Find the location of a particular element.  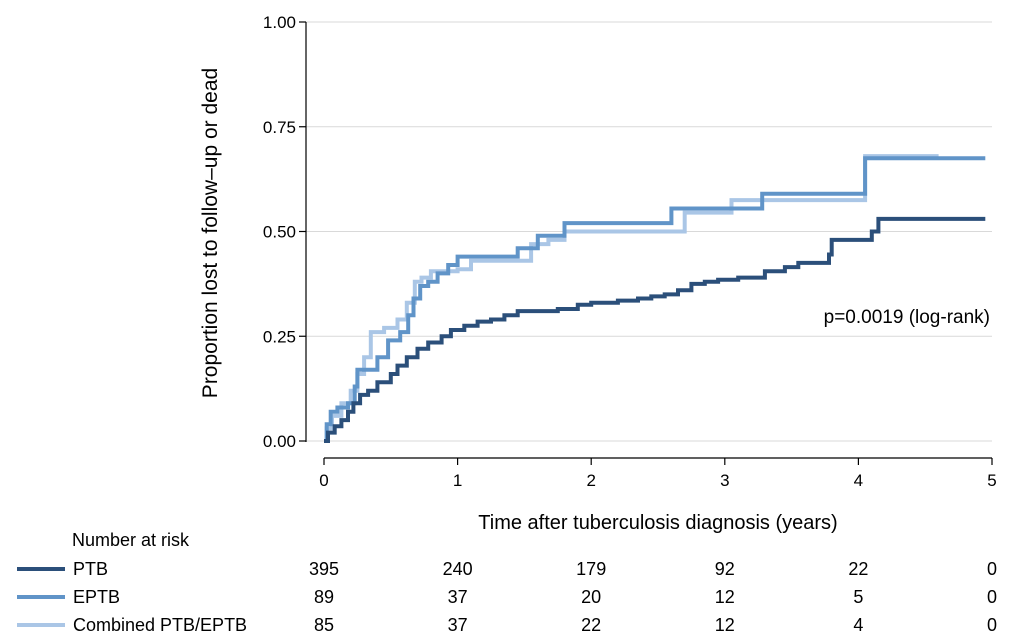

x-tick-label: 0 is located at coordinates (323, 480).